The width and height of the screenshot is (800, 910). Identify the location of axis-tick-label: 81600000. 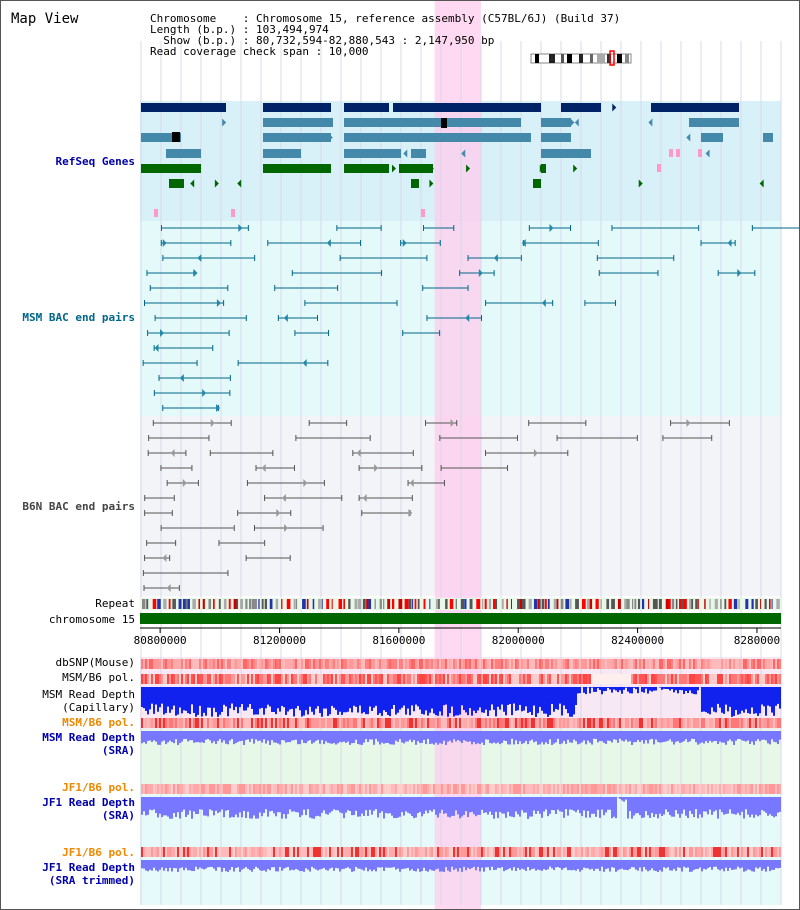
(398, 640).